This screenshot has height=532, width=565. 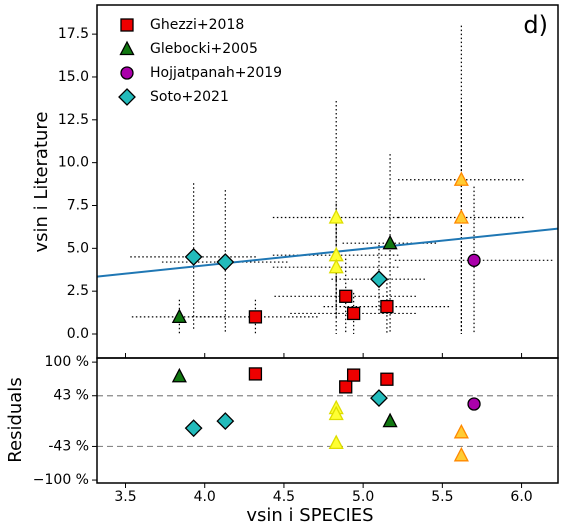 I want to click on residual-axis-label: Residuals, so click(x=15, y=419).